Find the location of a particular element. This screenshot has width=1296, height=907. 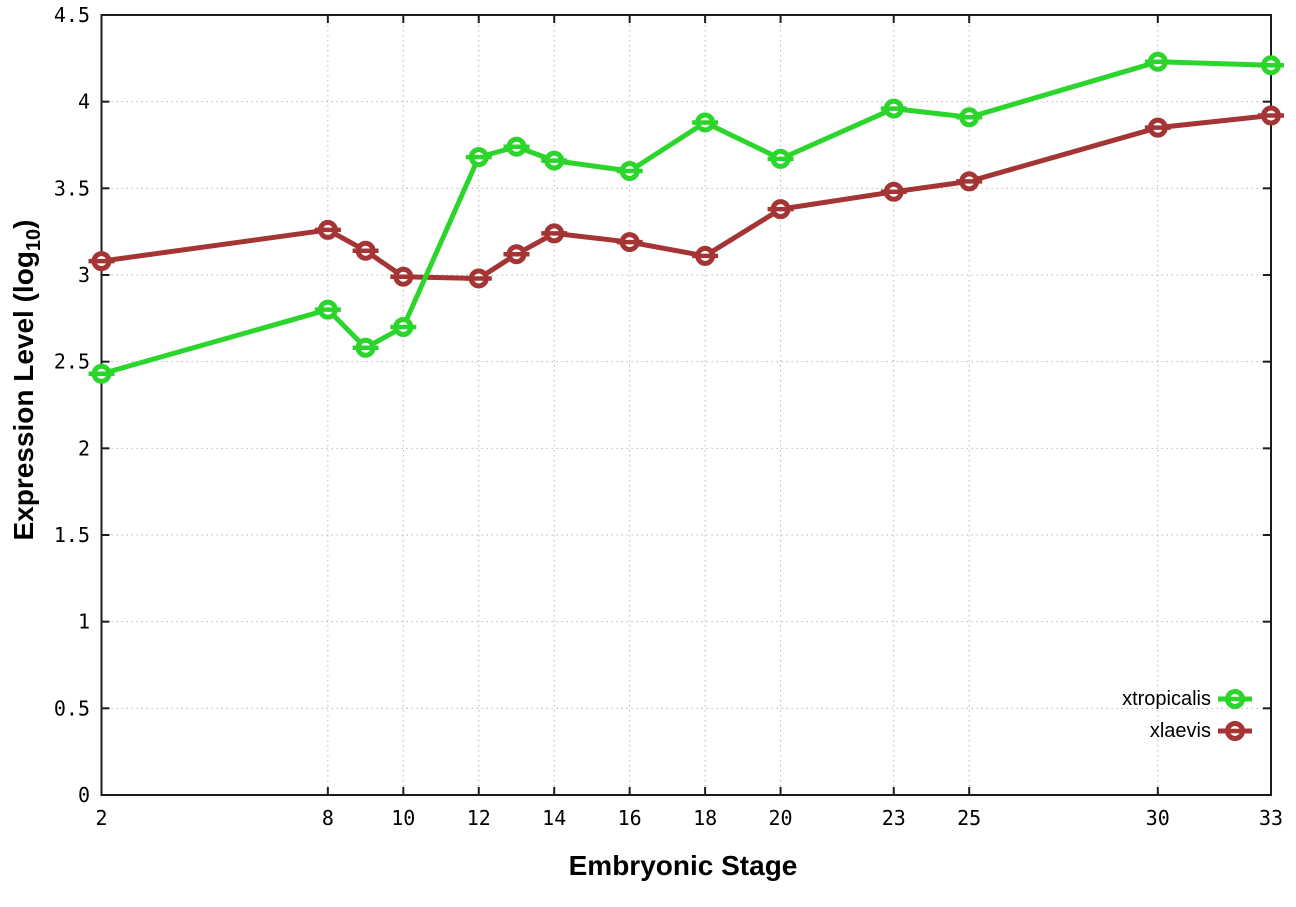

y-tick-label: 0 is located at coordinates (84, 795).